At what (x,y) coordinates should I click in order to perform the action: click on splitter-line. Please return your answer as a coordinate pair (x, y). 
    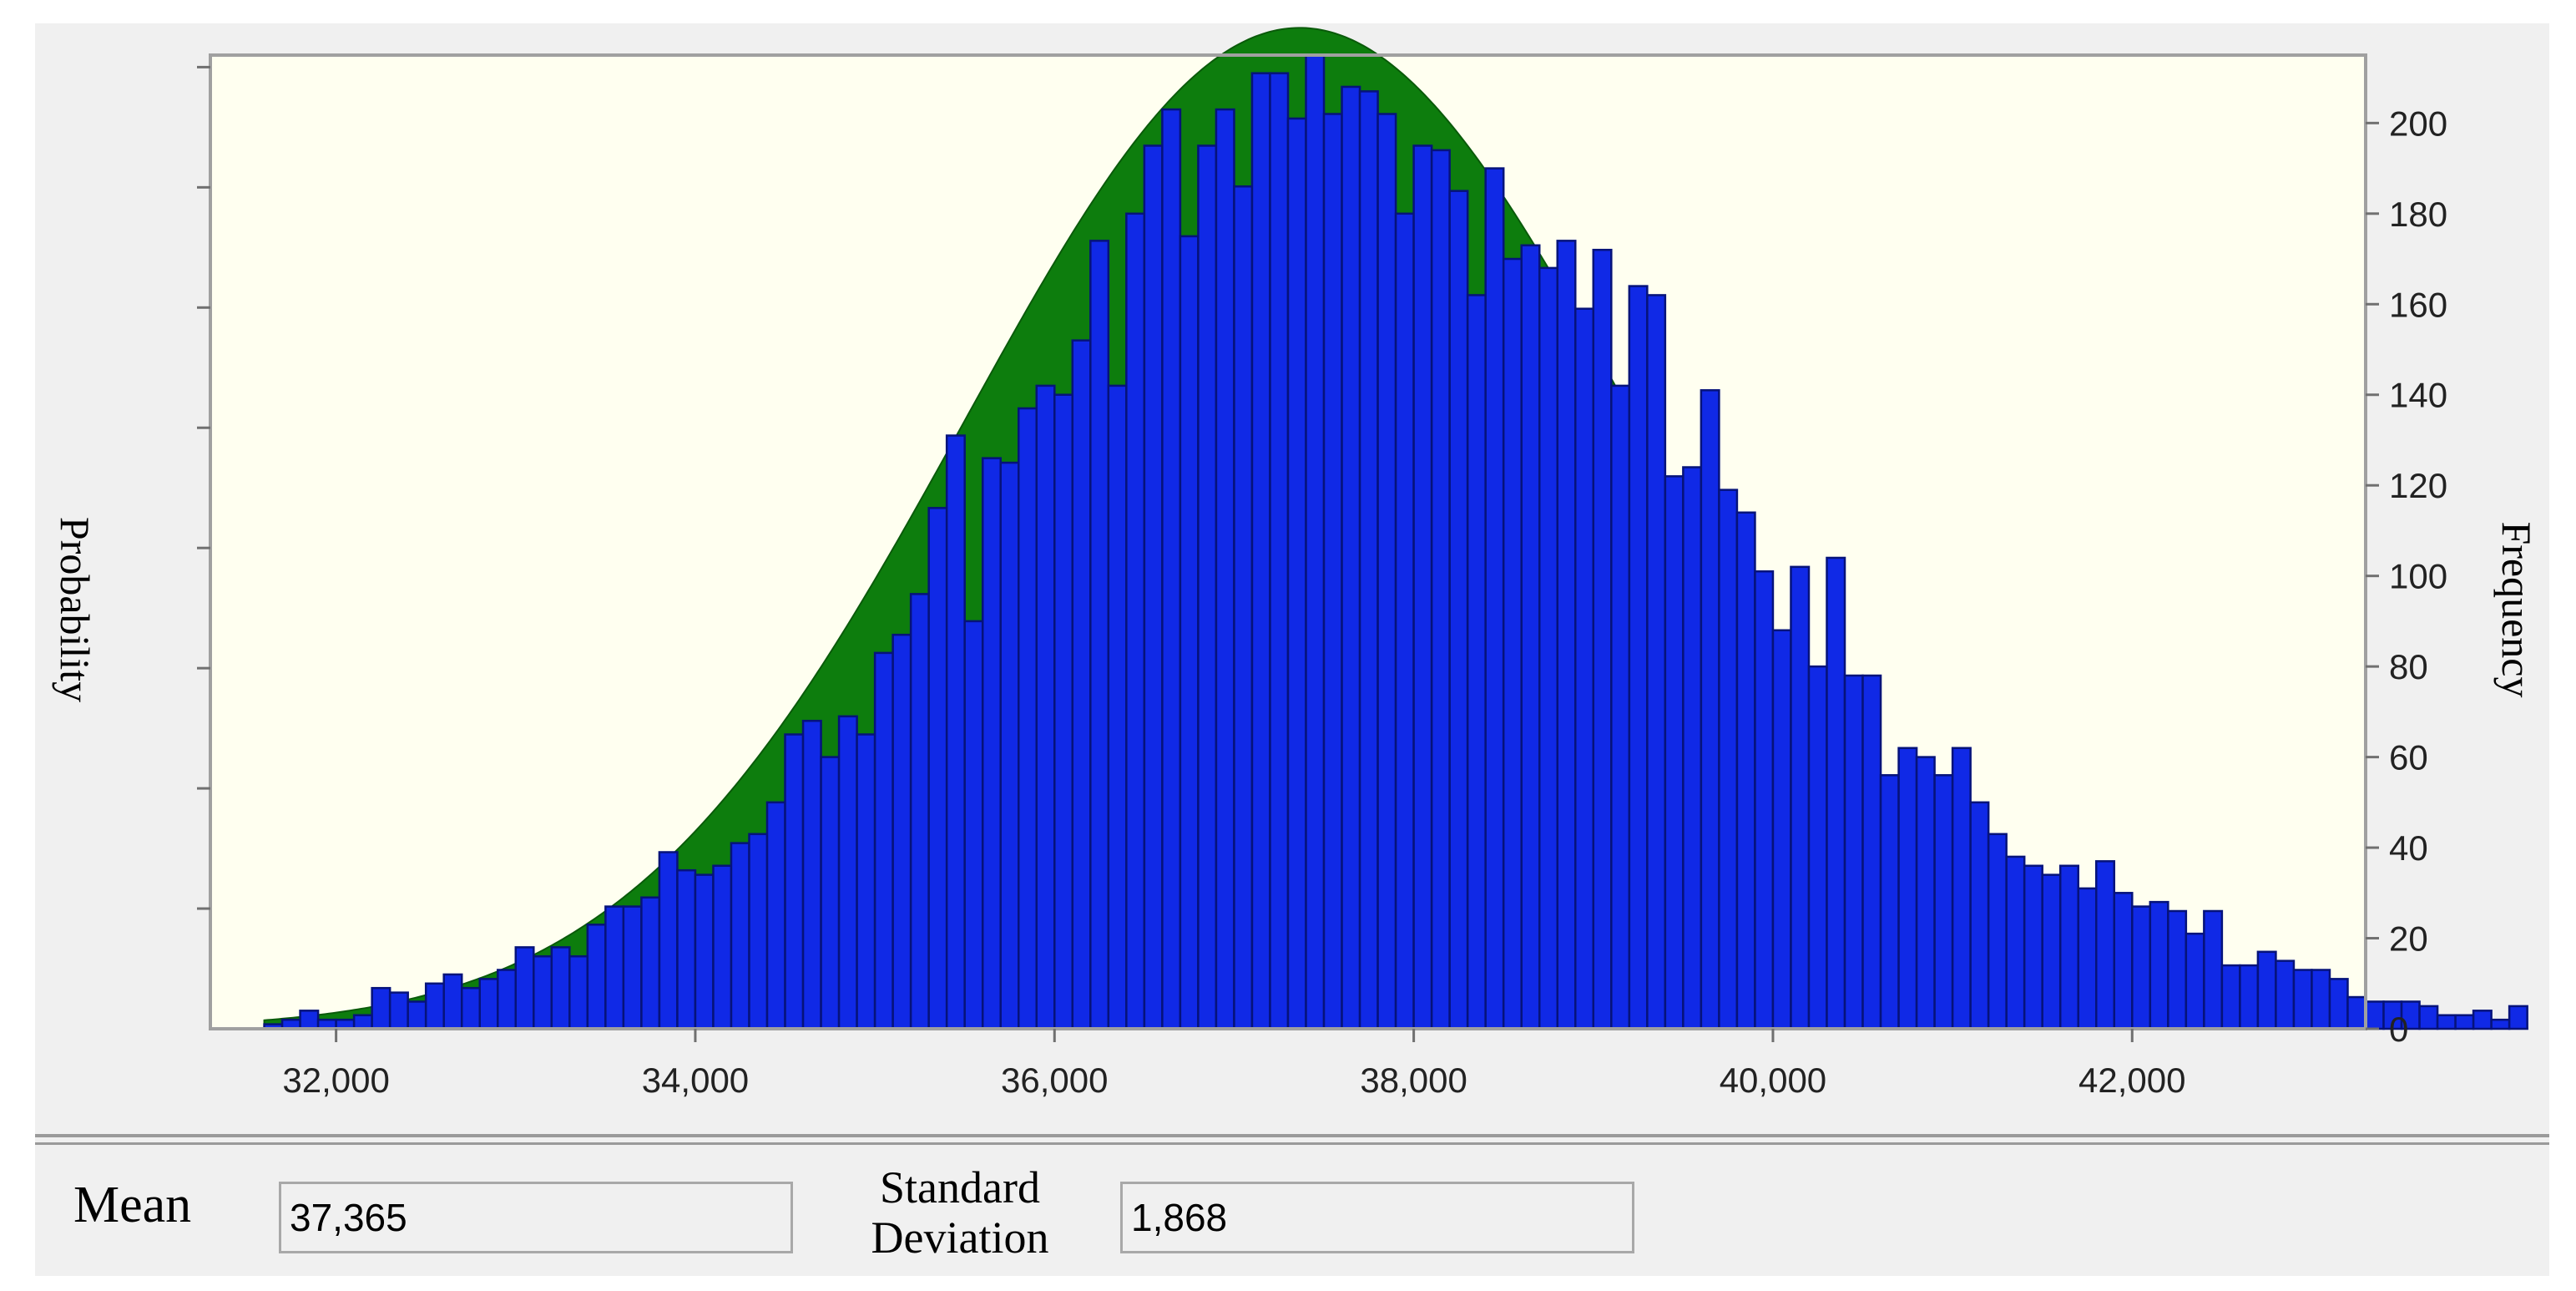
    Looking at the image, I should click on (1292, 1135).